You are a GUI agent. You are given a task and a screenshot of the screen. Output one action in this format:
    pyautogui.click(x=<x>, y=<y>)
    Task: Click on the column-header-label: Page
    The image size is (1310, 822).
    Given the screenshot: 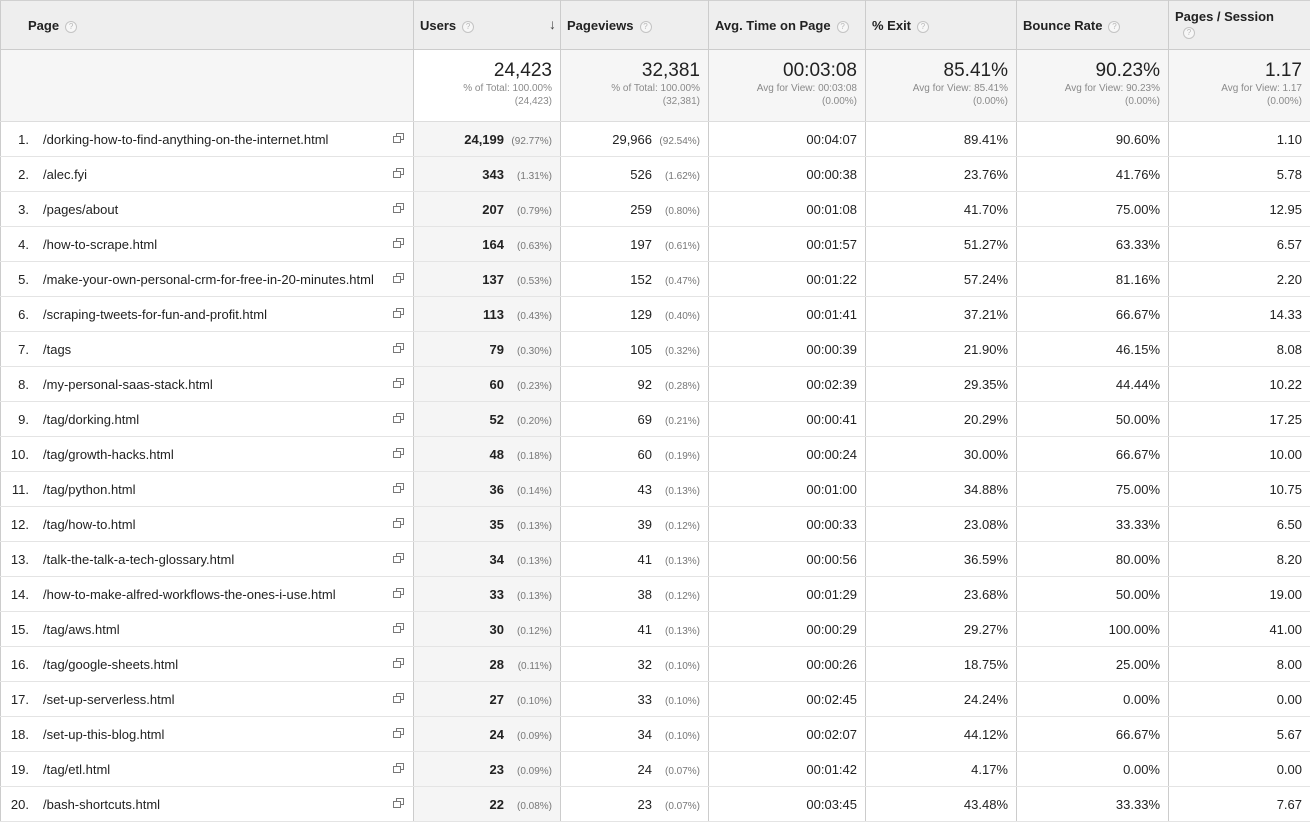 What is the action you would take?
    pyautogui.click(x=44, y=25)
    